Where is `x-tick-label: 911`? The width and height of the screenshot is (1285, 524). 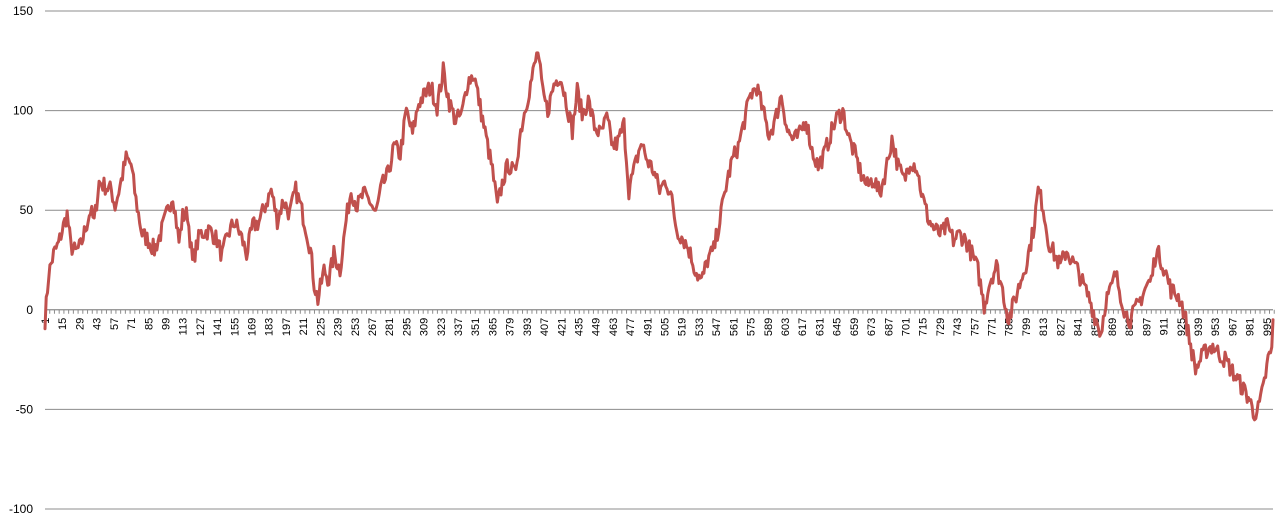 x-tick-label: 911 is located at coordinates (1165, 327).